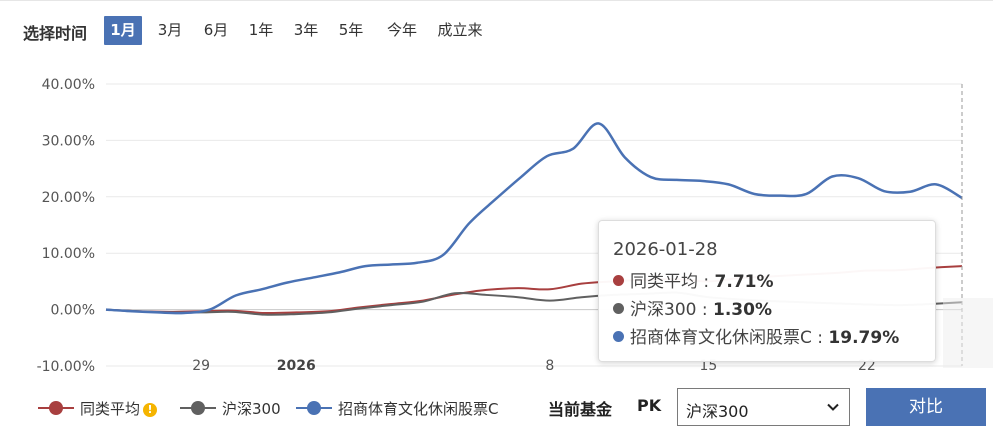  I want to click on top-divider, so click(496, 0).